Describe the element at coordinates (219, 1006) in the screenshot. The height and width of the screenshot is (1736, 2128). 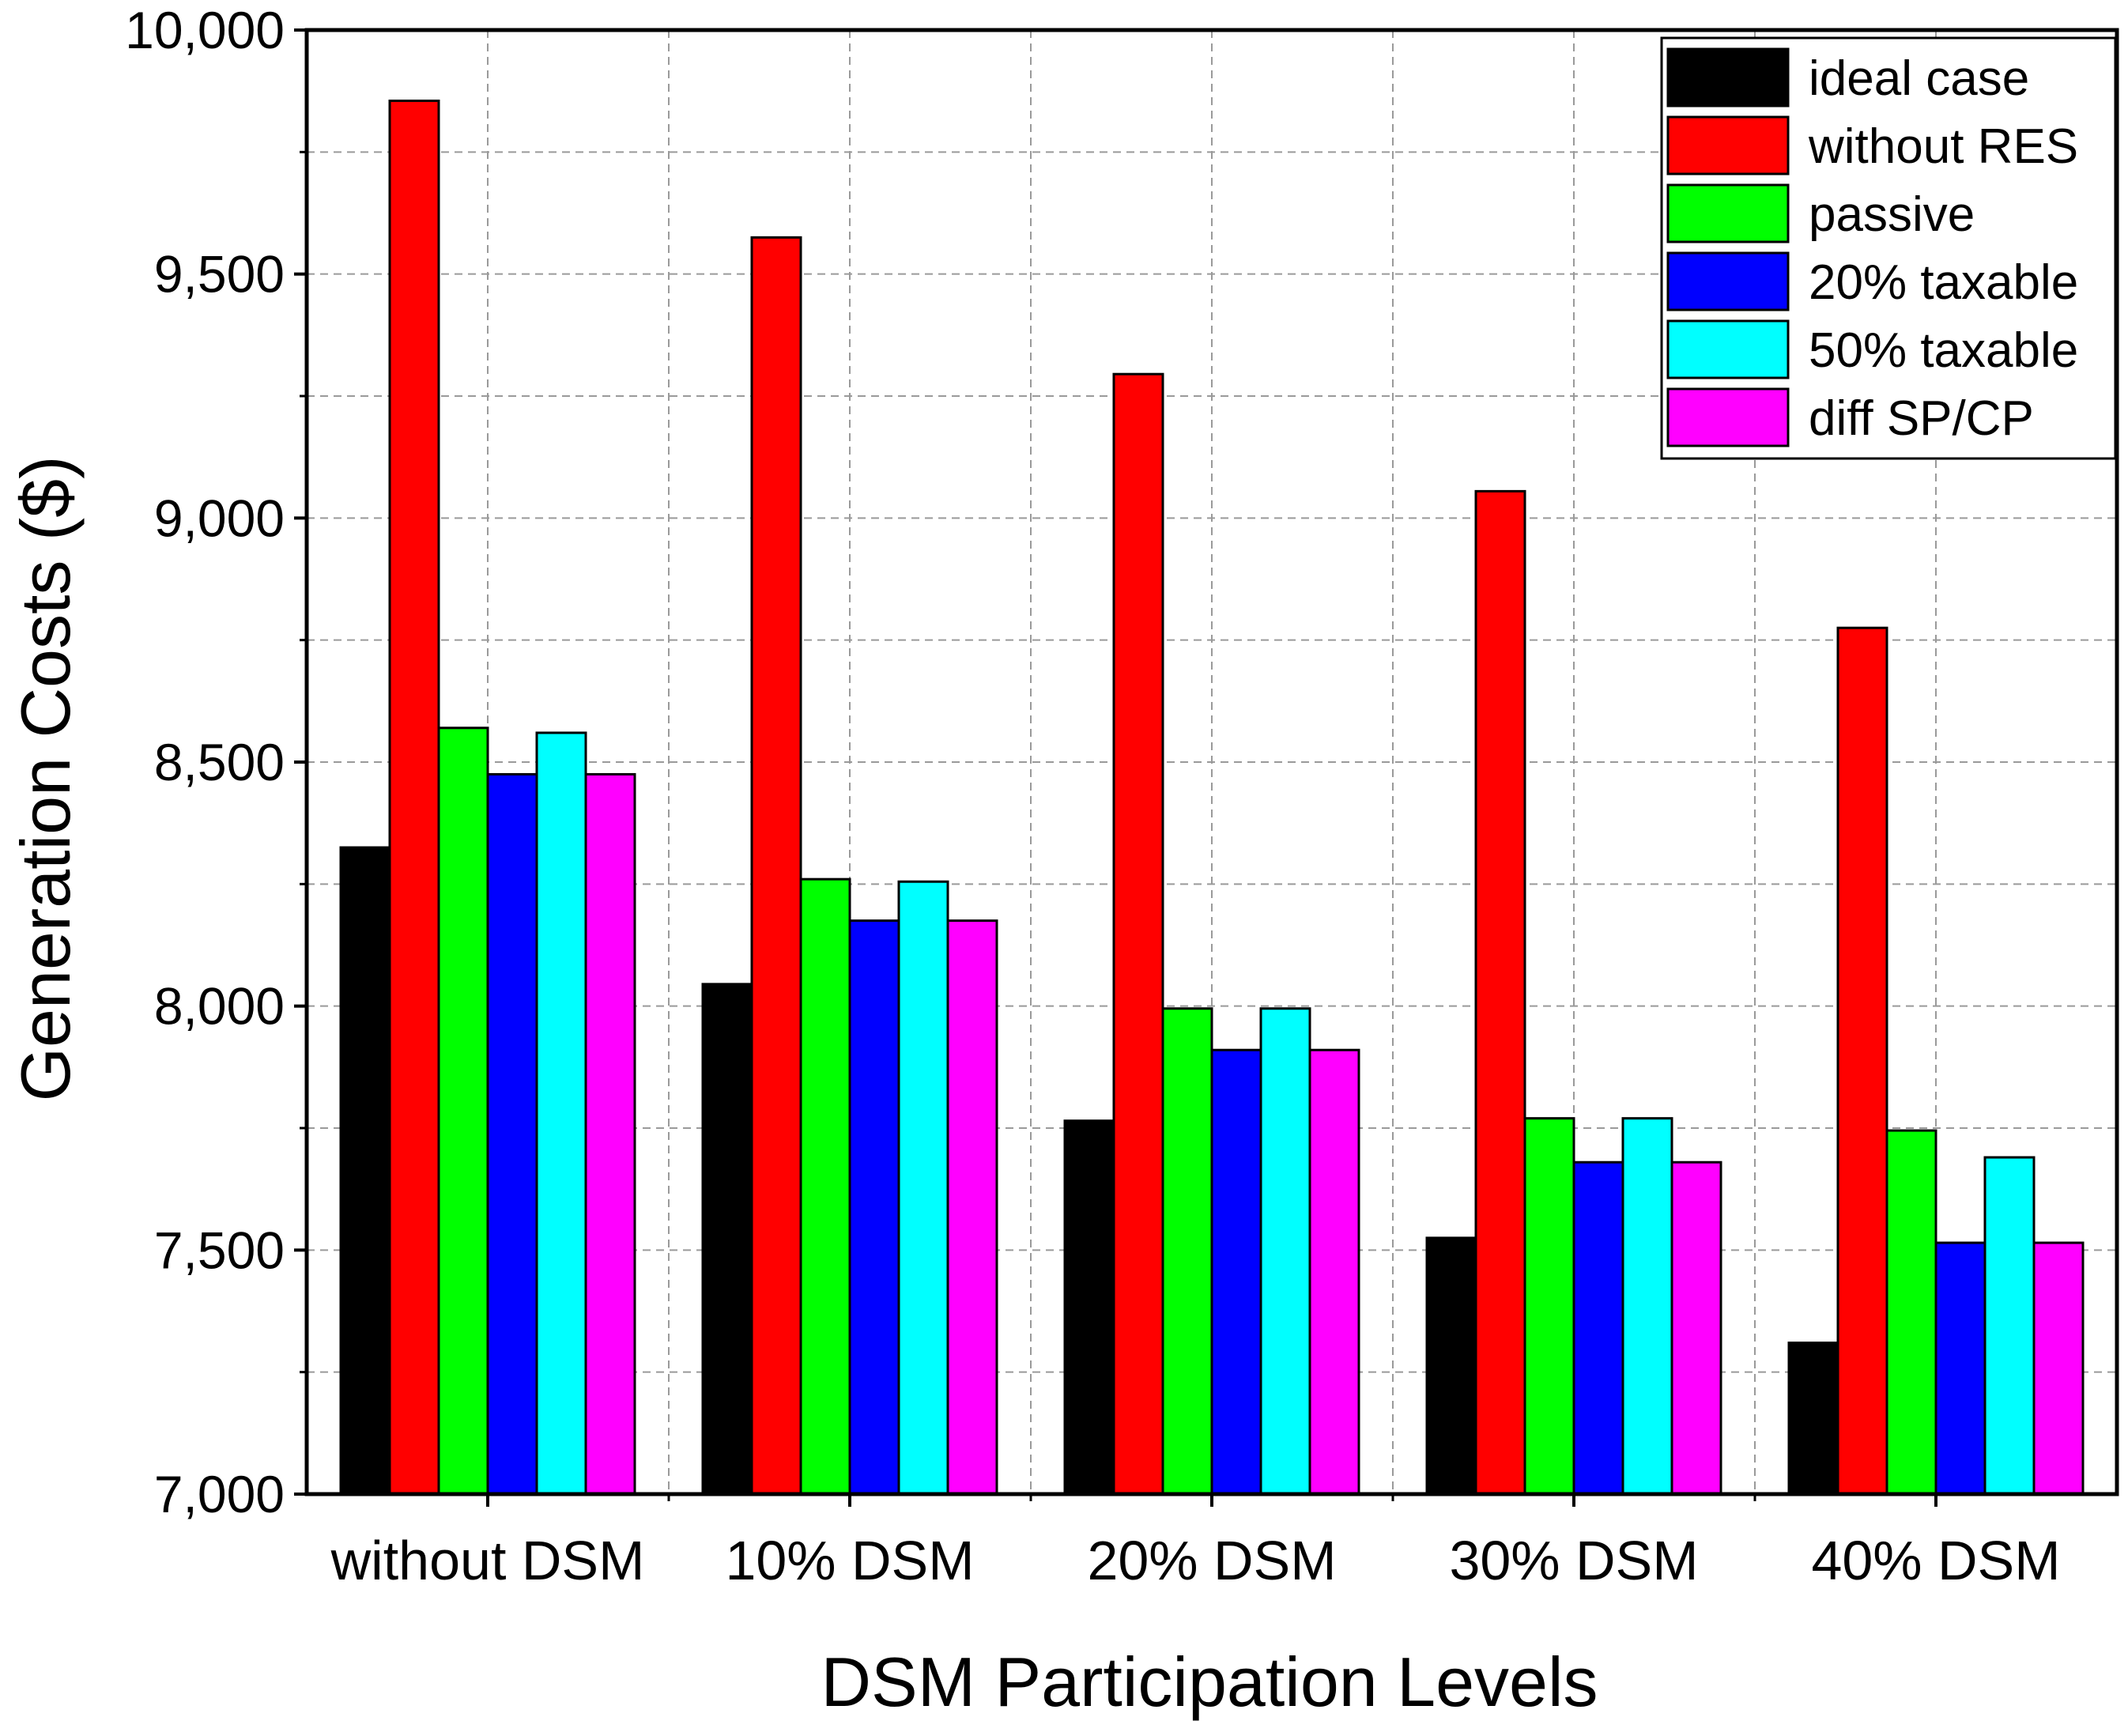
I see `y-tick-label: 8,000` at that location.